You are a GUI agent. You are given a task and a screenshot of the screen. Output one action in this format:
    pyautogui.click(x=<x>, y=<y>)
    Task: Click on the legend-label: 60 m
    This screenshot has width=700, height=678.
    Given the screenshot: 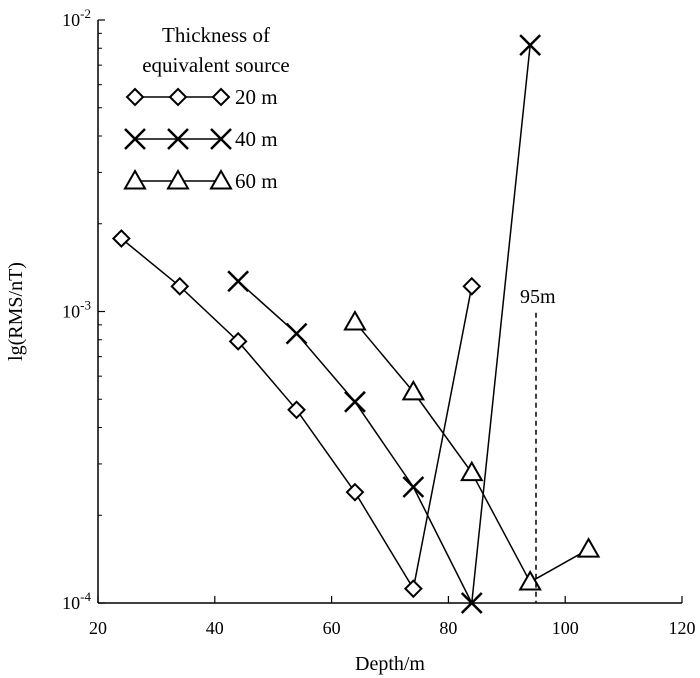 What is the action you would take?
    pyautogui.click(x=256, y=181)
    